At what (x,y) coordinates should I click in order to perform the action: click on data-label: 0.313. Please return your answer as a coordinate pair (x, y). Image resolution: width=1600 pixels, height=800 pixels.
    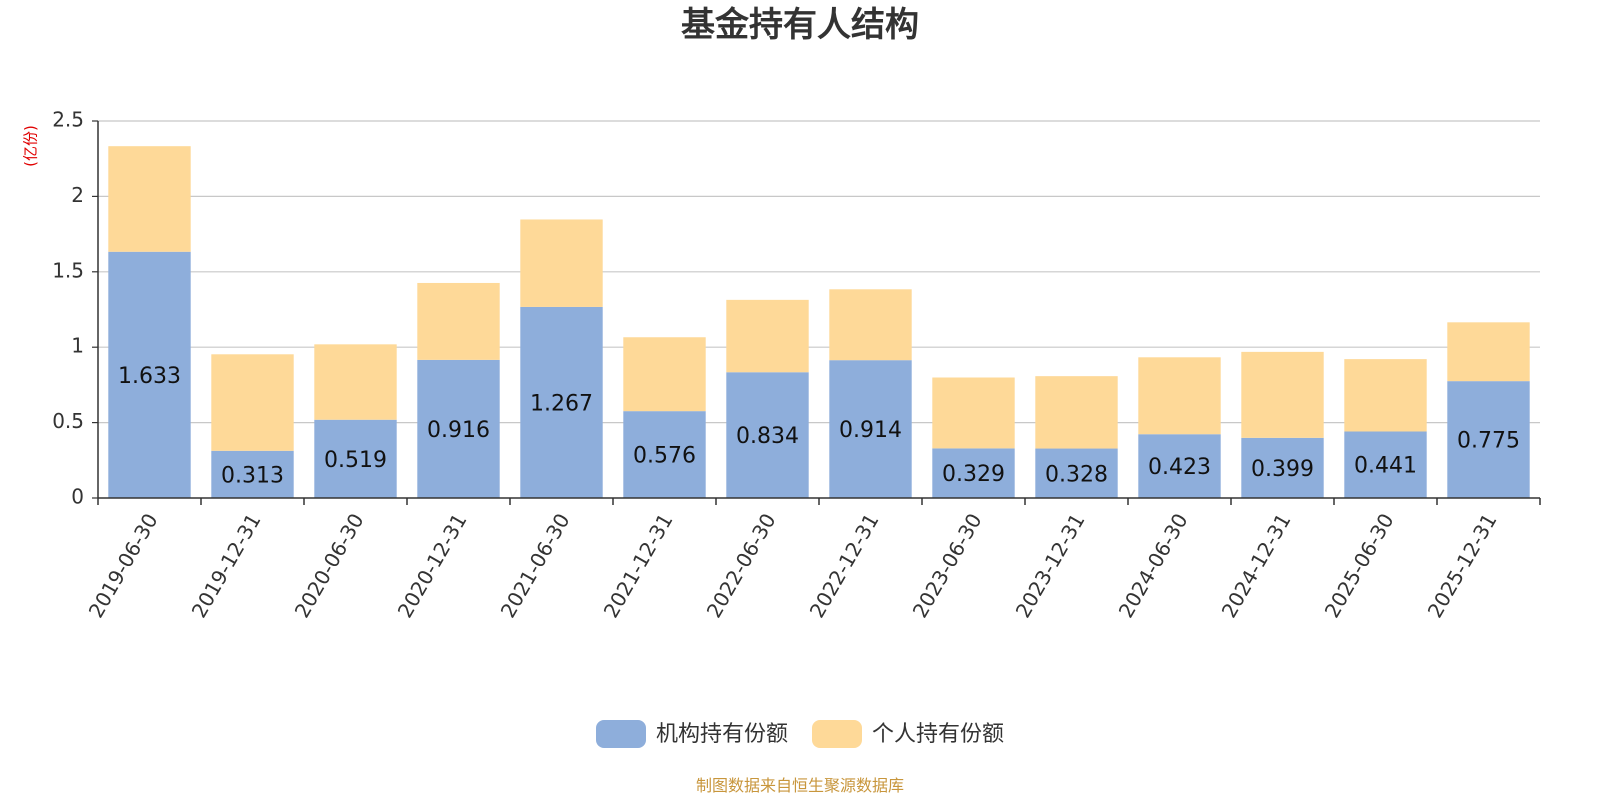
    Looking at the image, I should click on (252, 475).